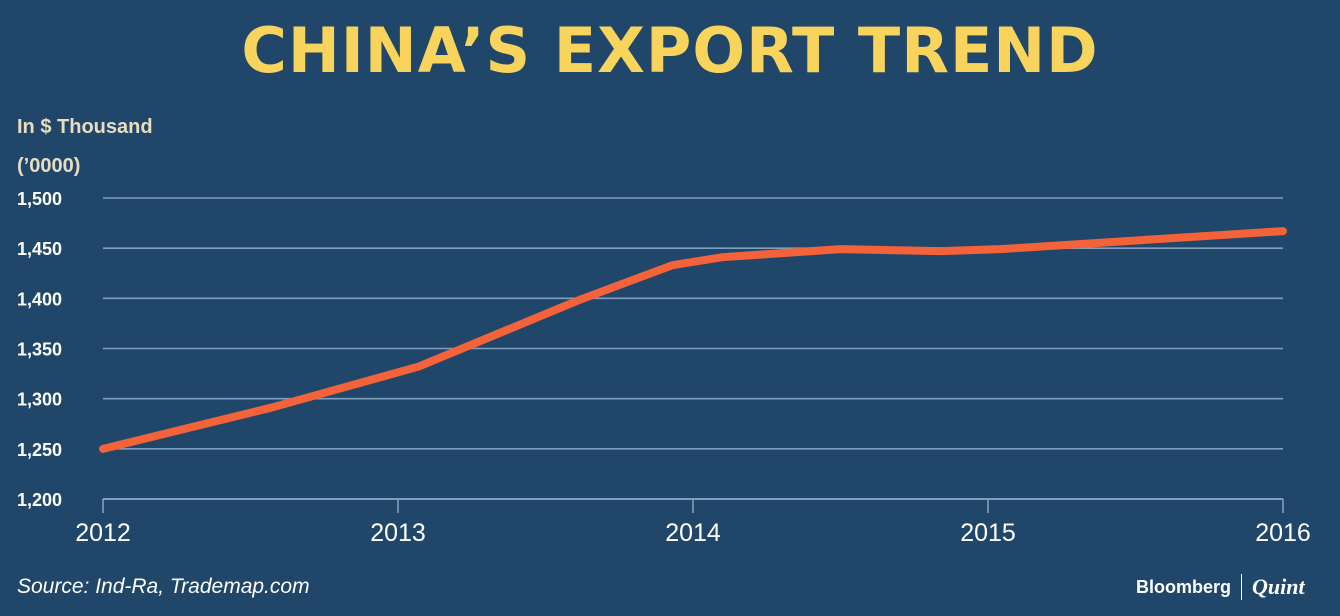 This screenshot has height=616, width=1340. What do you see at coordinates (163, 586) in the screenshot?
I see `source-note: Source: Ind-Ra, Trademap.com` at bounding box center [163, 586].